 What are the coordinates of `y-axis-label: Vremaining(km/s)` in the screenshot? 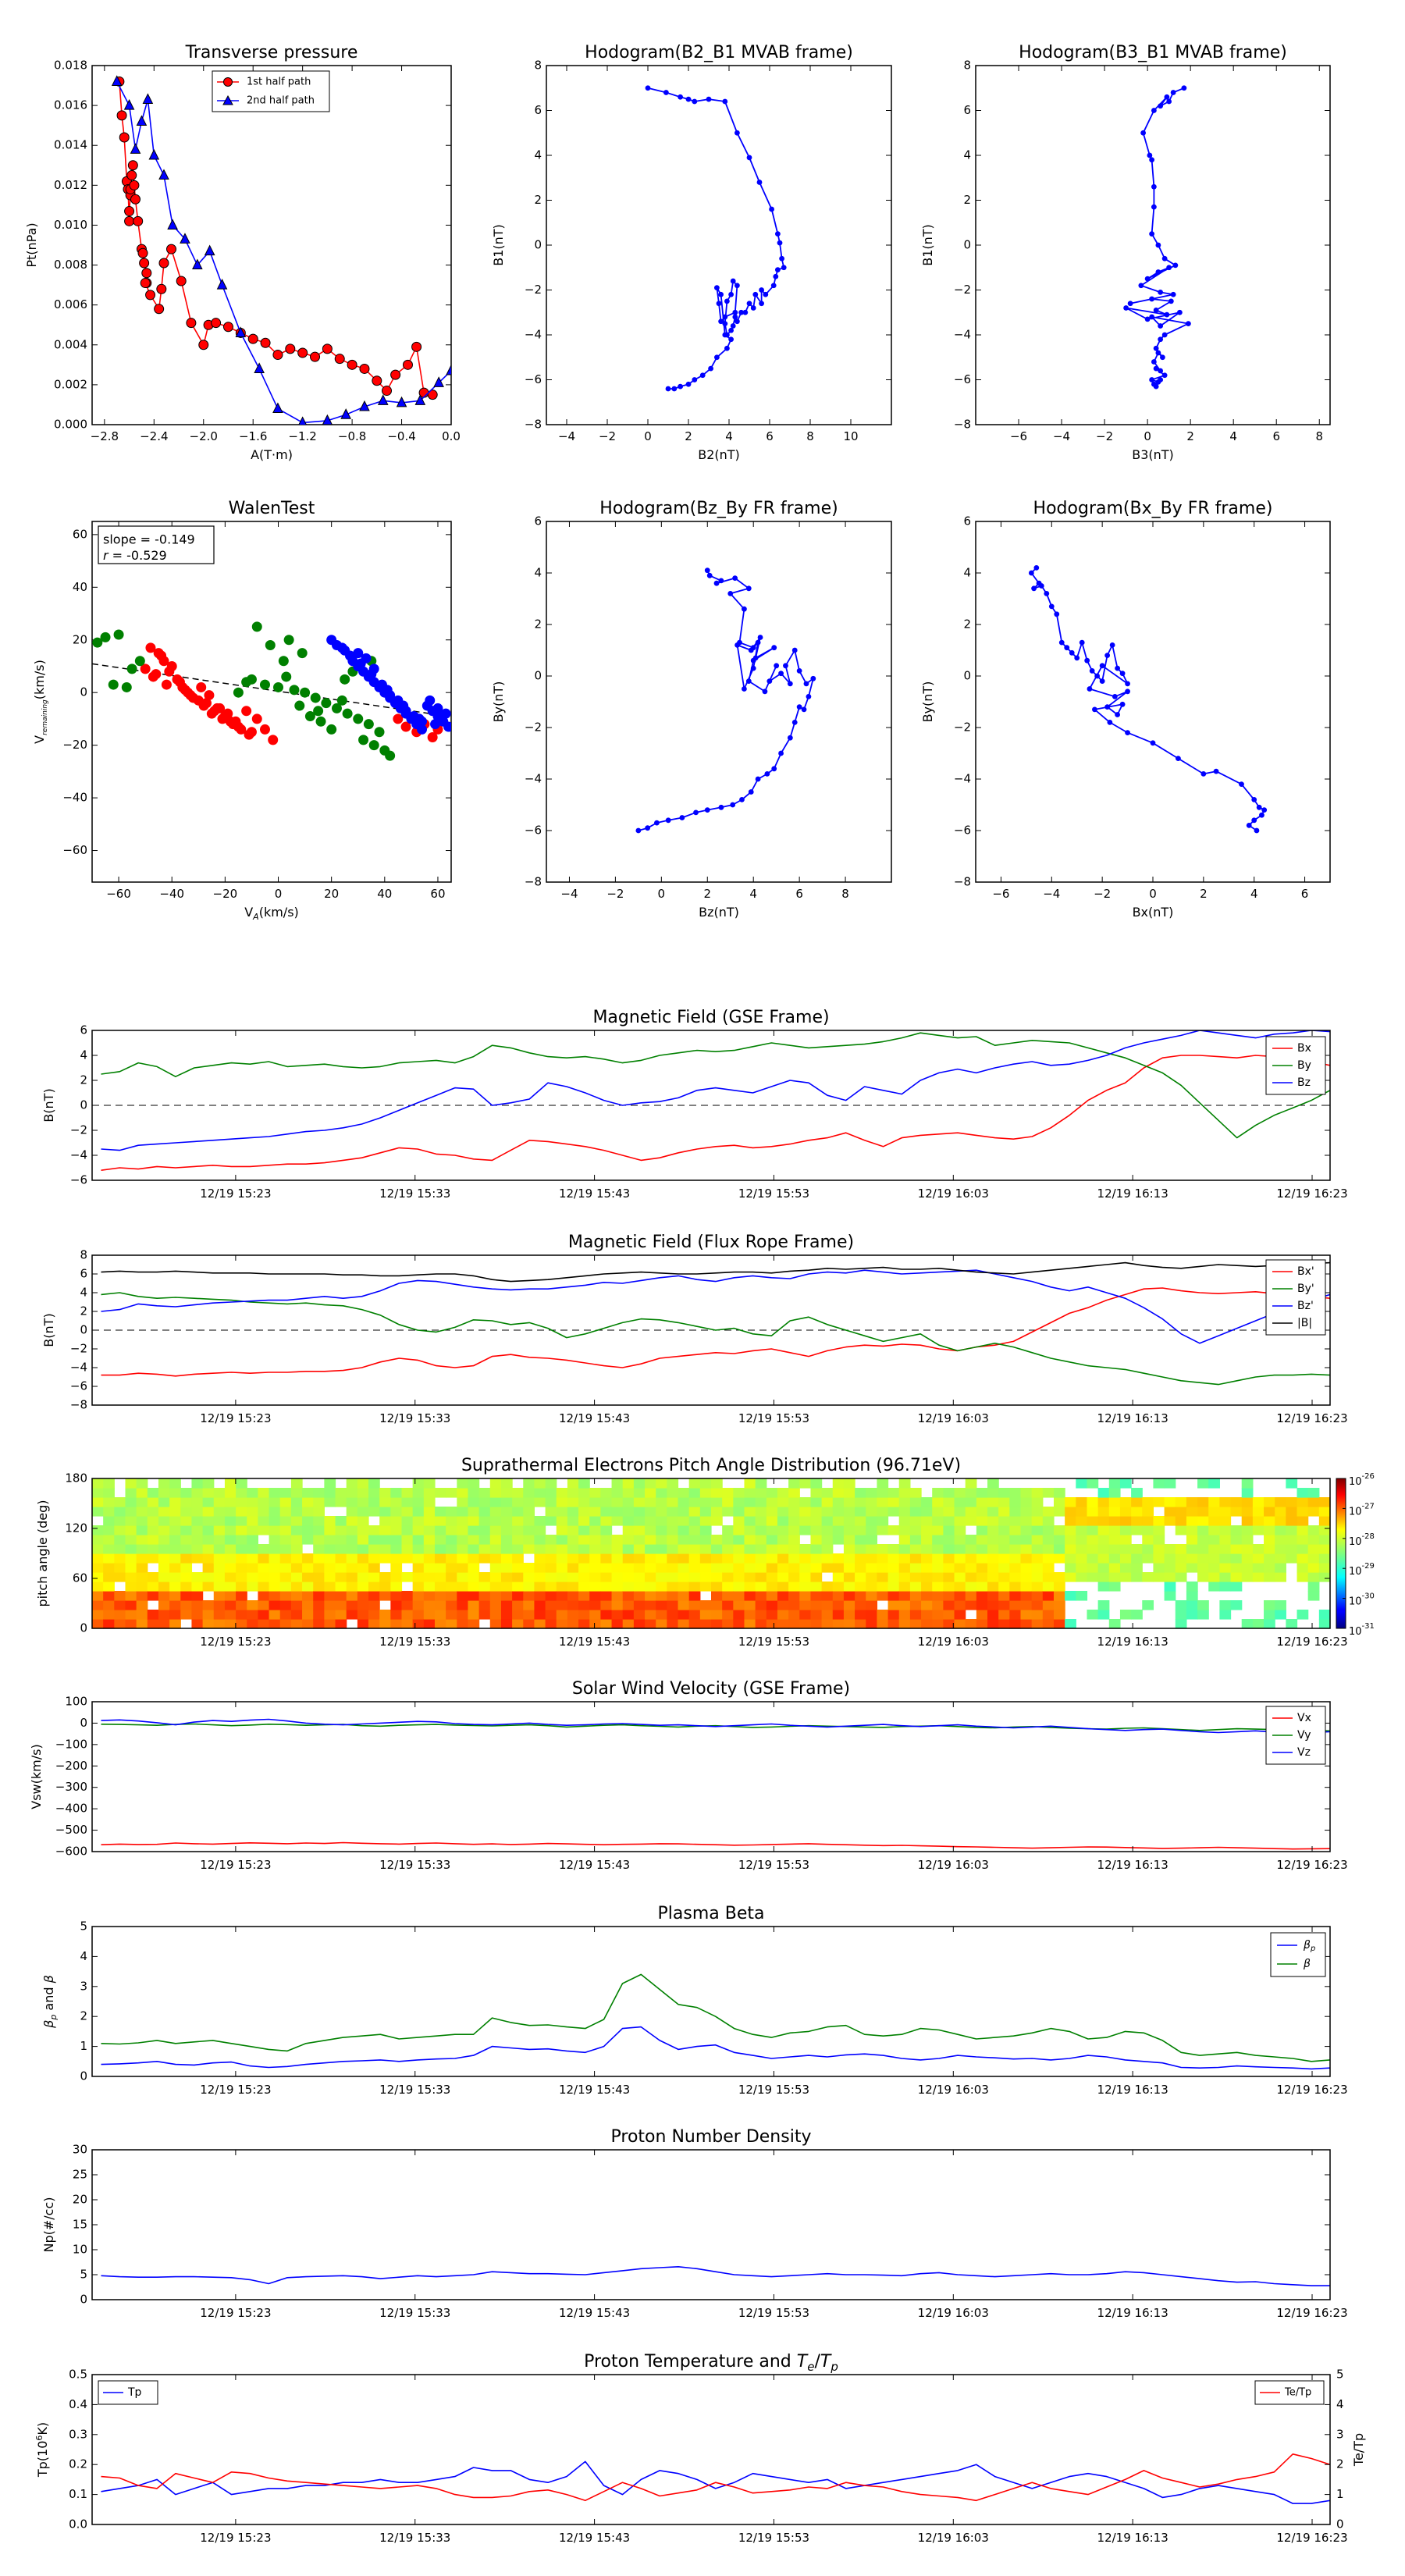 It's located at (40, 702).